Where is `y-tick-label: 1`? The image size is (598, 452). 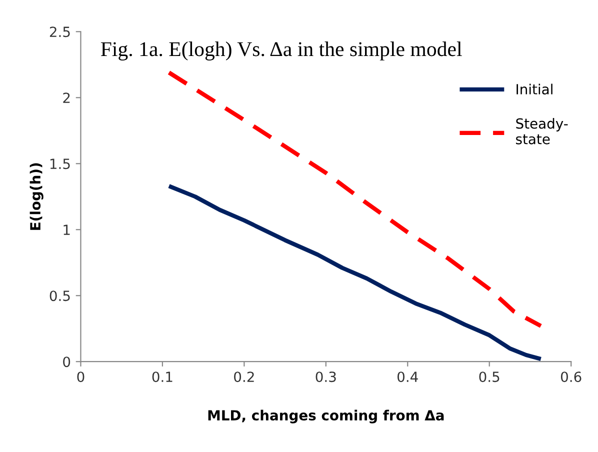
y-tick-label: 1 is located at coordinates (67, 229).